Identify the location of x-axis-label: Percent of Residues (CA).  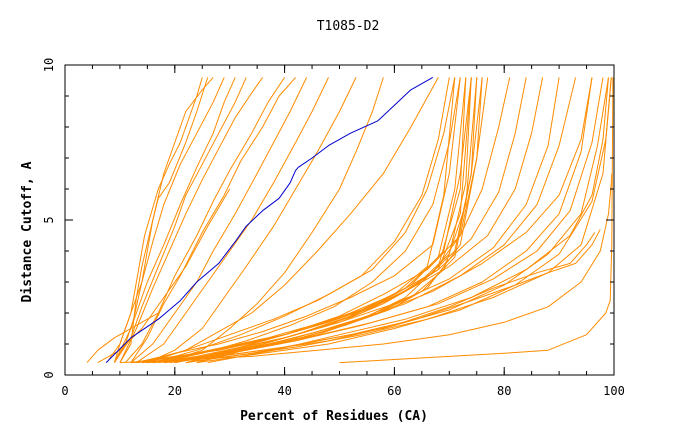
(334, 416).